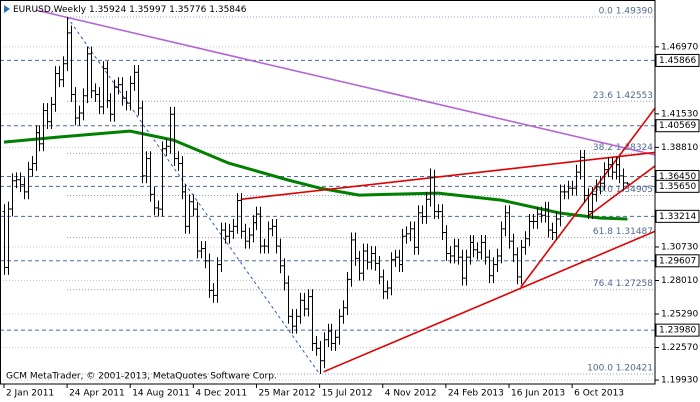  Describe the element at coordinates (107, 10) in the screenshot. I see `open-value: 1.35924` at that location.